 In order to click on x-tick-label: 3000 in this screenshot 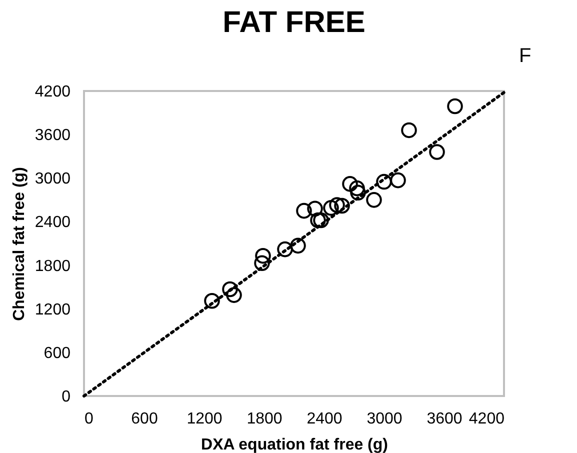, I will do `click(384, 419)`.